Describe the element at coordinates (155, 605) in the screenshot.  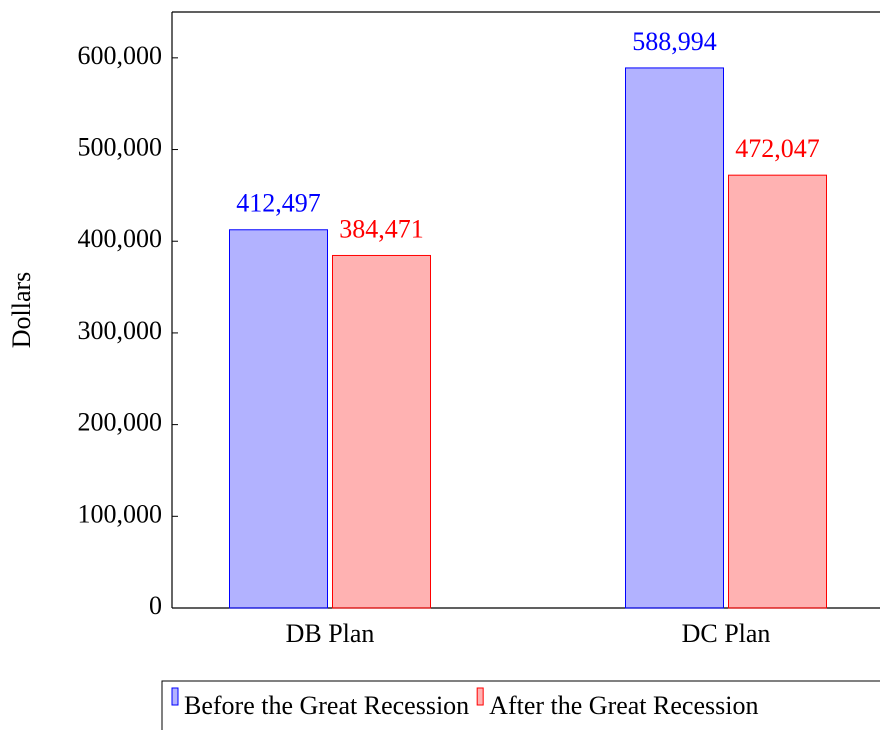
I see `y-tick-label: 0` at that location.